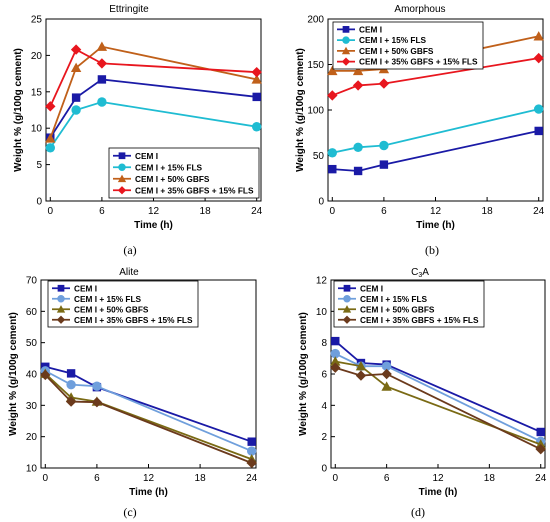 The width and height of the screenshot is (550, 522). I want to click on y-tick-label: 2, so click(324, 437).